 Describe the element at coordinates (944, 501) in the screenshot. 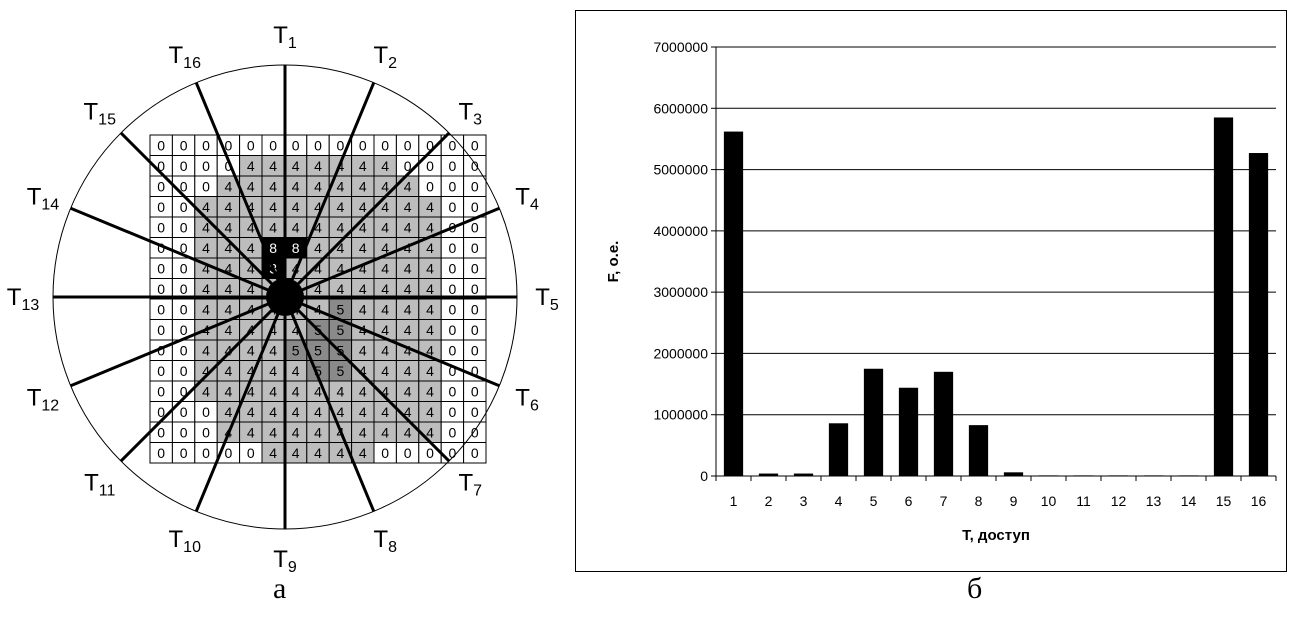

I see `x-tick-label: 7` at that location.